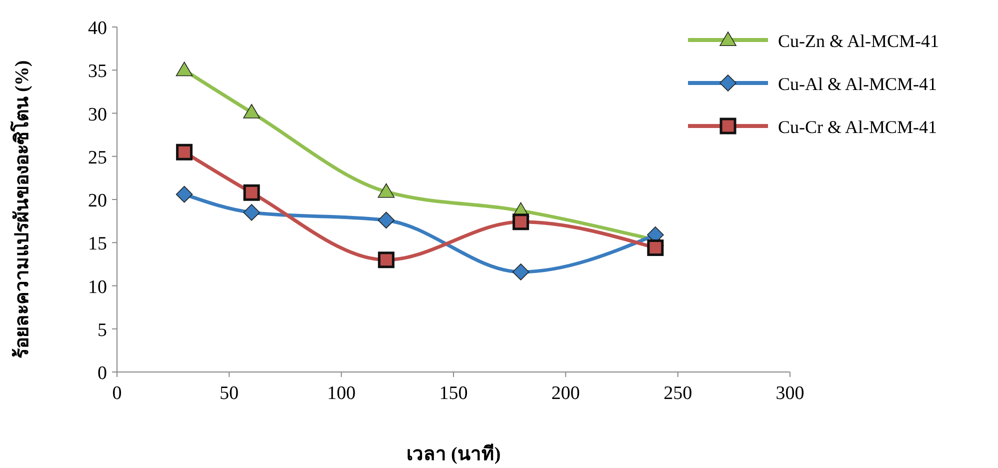 This screenshot has height=468, width=998. What do you see at coordinates (858, 127) in the screenshot?
I see `legend-label: Cu-Cr & Al-MCM-41` at bounding box center [858, 127].